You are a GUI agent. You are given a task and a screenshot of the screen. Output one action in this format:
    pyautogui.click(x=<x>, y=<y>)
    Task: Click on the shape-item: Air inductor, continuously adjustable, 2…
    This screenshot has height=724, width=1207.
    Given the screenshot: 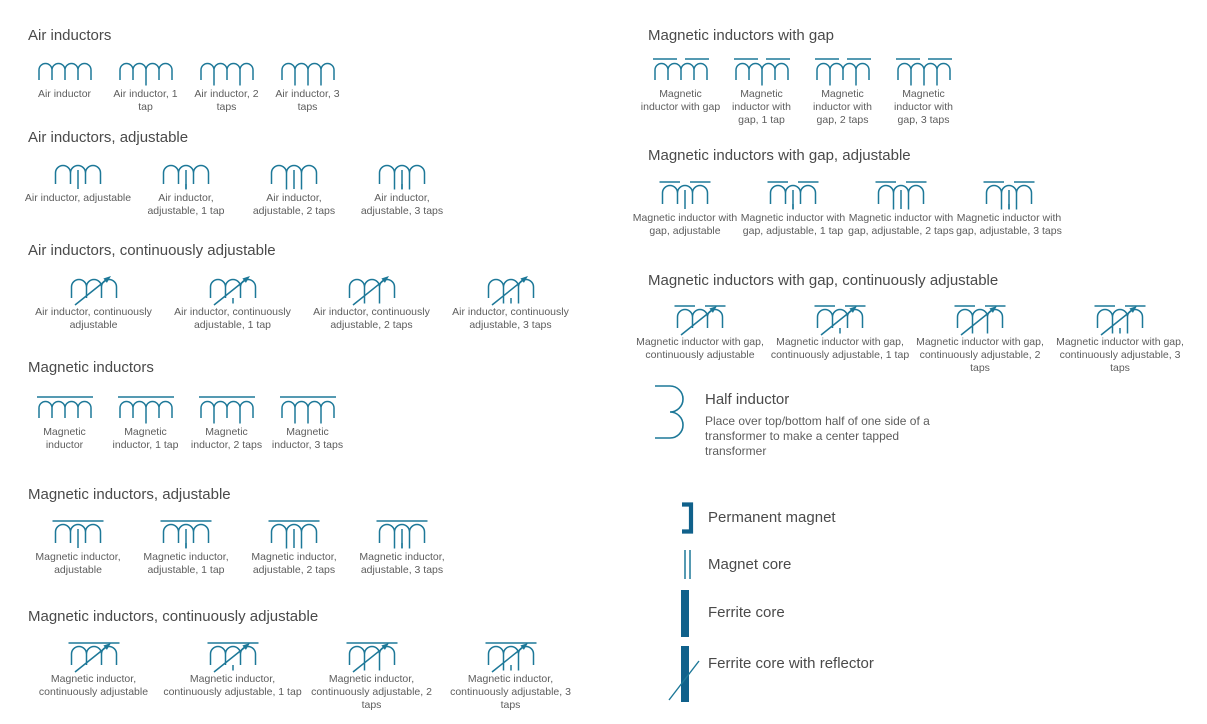 What is the action you would take?
    pyautogui.click(x=371, y=301)
    